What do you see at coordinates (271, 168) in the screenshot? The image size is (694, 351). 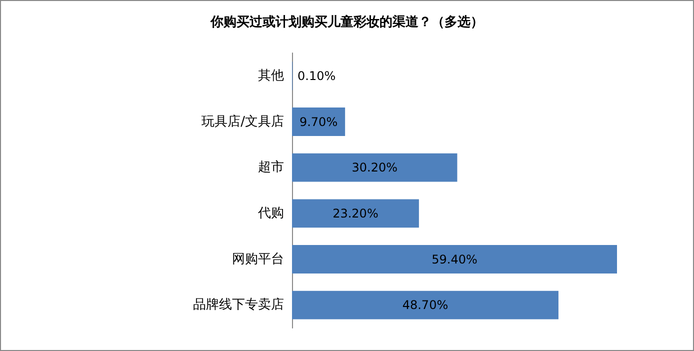 I see `y-tick-label: 超市` at bounding box center [271, 168].